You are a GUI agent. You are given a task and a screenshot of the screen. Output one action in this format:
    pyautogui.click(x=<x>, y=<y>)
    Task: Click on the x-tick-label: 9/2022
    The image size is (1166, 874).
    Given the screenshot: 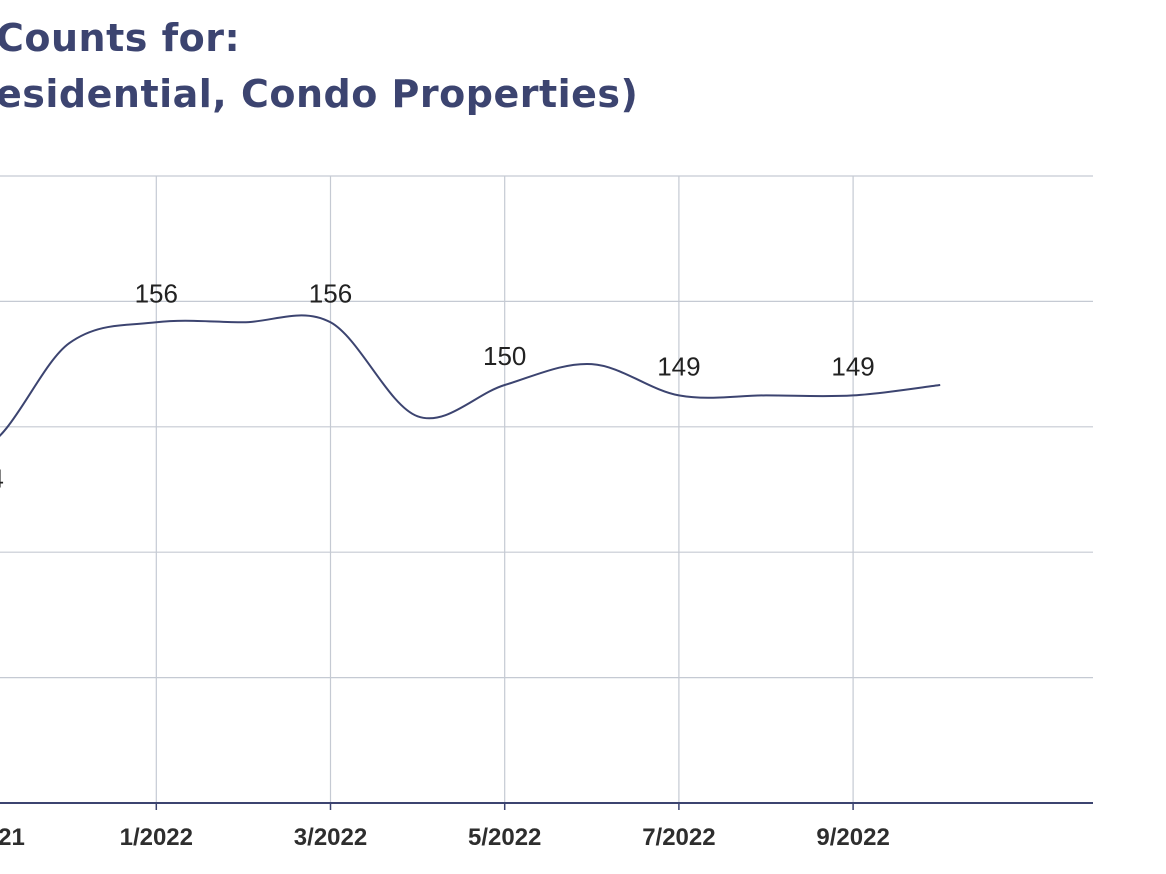 What is the action you would take?
    pyautogui.click(x=852, y=837)
    